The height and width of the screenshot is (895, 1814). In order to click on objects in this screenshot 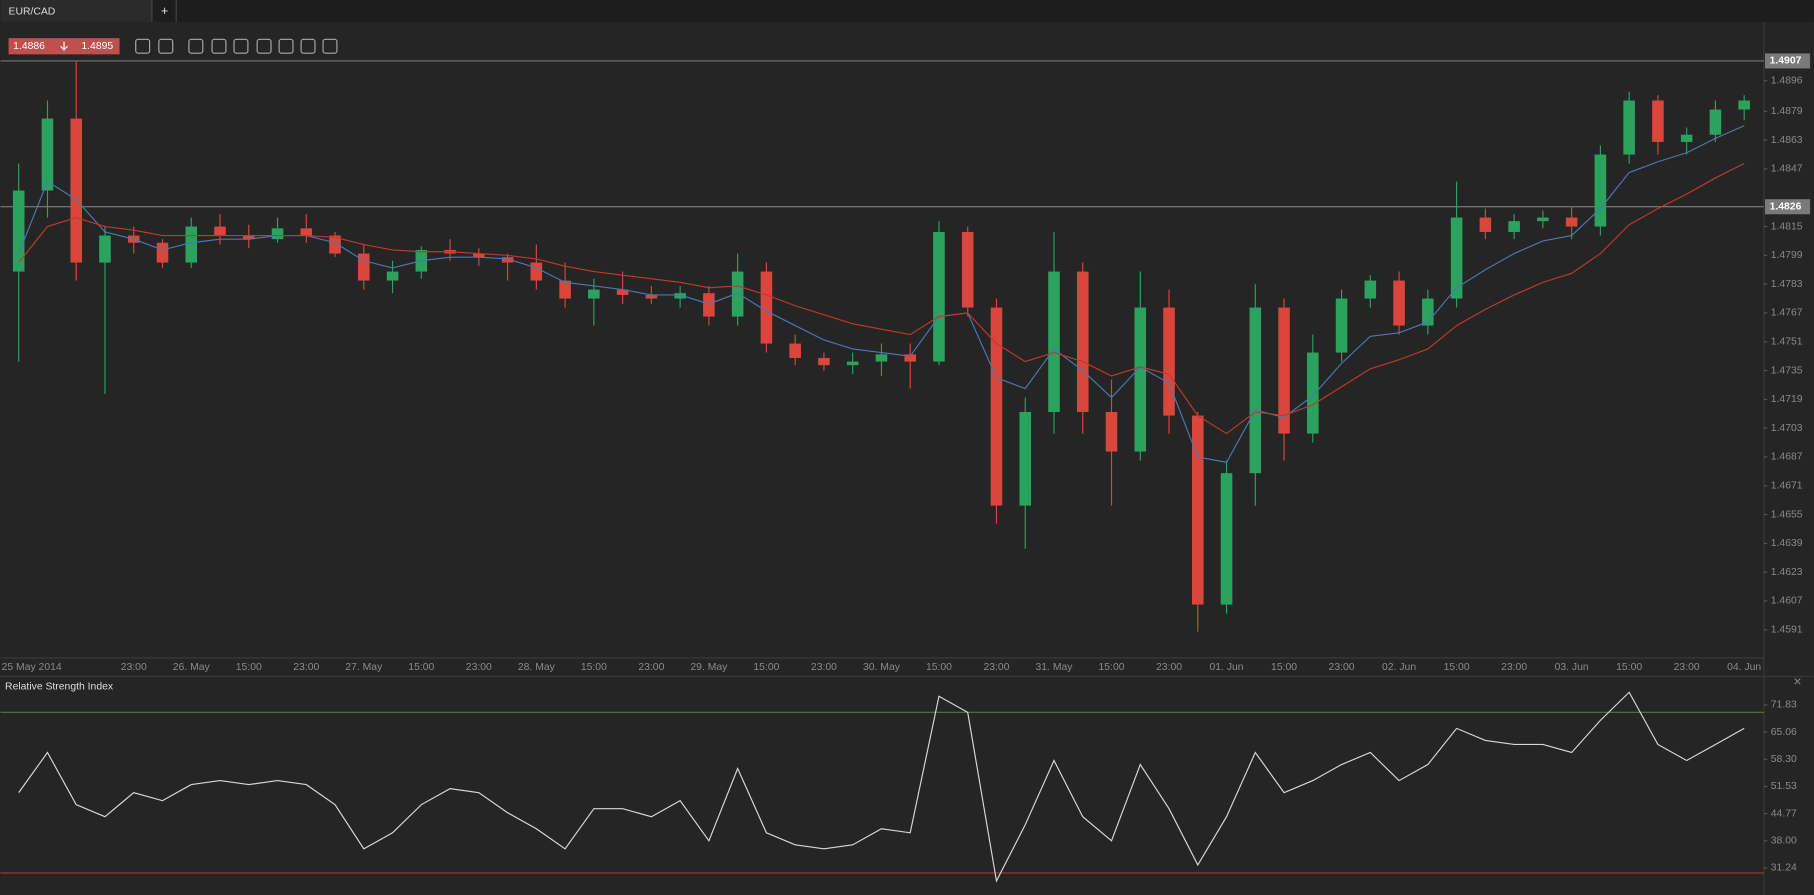, I will do `click(286, 46)`.